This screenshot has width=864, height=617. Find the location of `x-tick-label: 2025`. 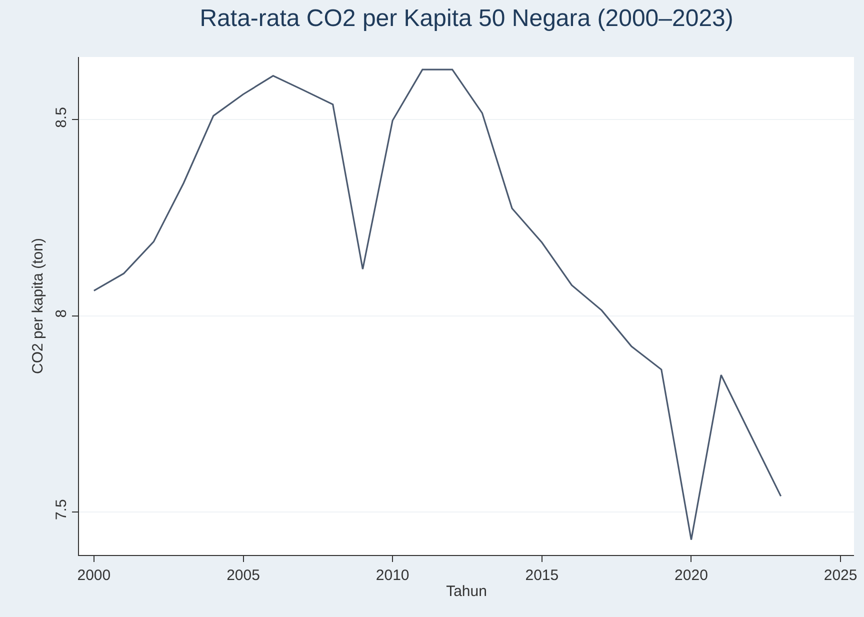

x-tick-label: 2025 is located at coordinates (841, 575).